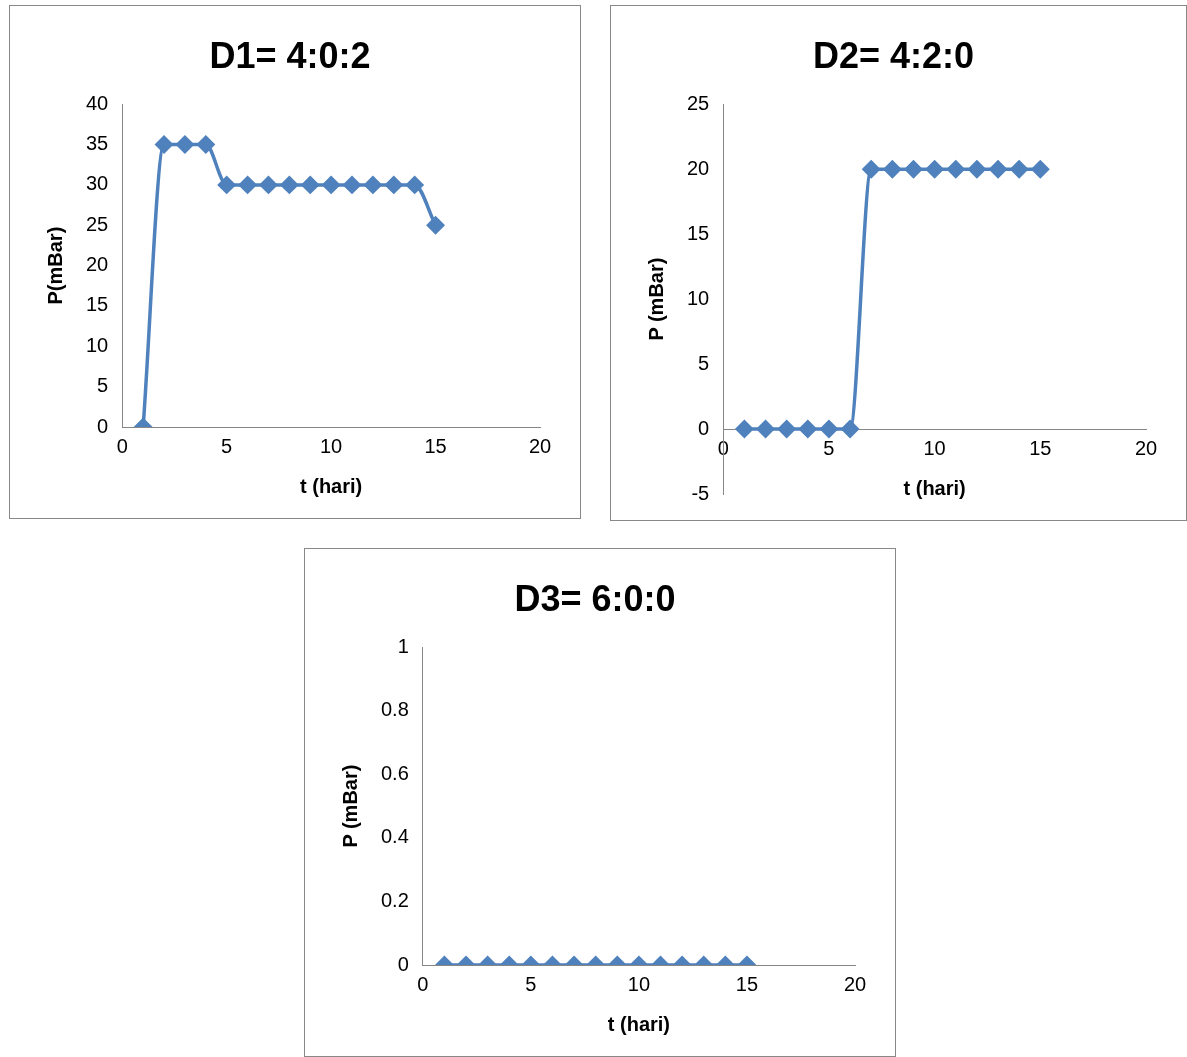  Describe the element at coordinates (700, 492) in the screenshot. I see `y-tick-label: -5` at that location.